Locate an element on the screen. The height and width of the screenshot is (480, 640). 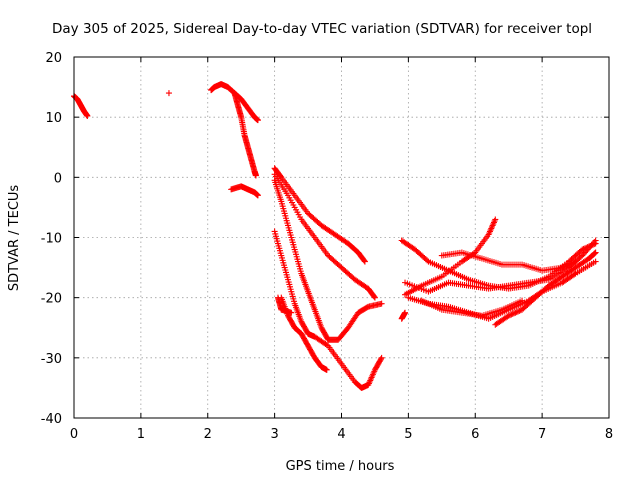
series-track-l is located at coordinates (403, 315).